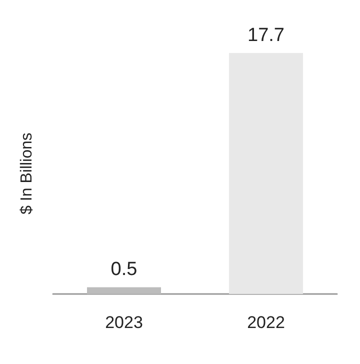  Describe the element at coordinates (266, 322) in the screenshot. I see `x-tick-label: 2022` at that location.